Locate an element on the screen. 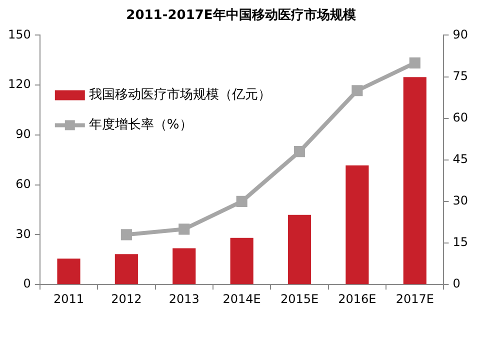 This screenshot has width=482, height=340. chart-title: 2011-2017E年中国移动医疗市场规模 is located at coordinates (241, 15).